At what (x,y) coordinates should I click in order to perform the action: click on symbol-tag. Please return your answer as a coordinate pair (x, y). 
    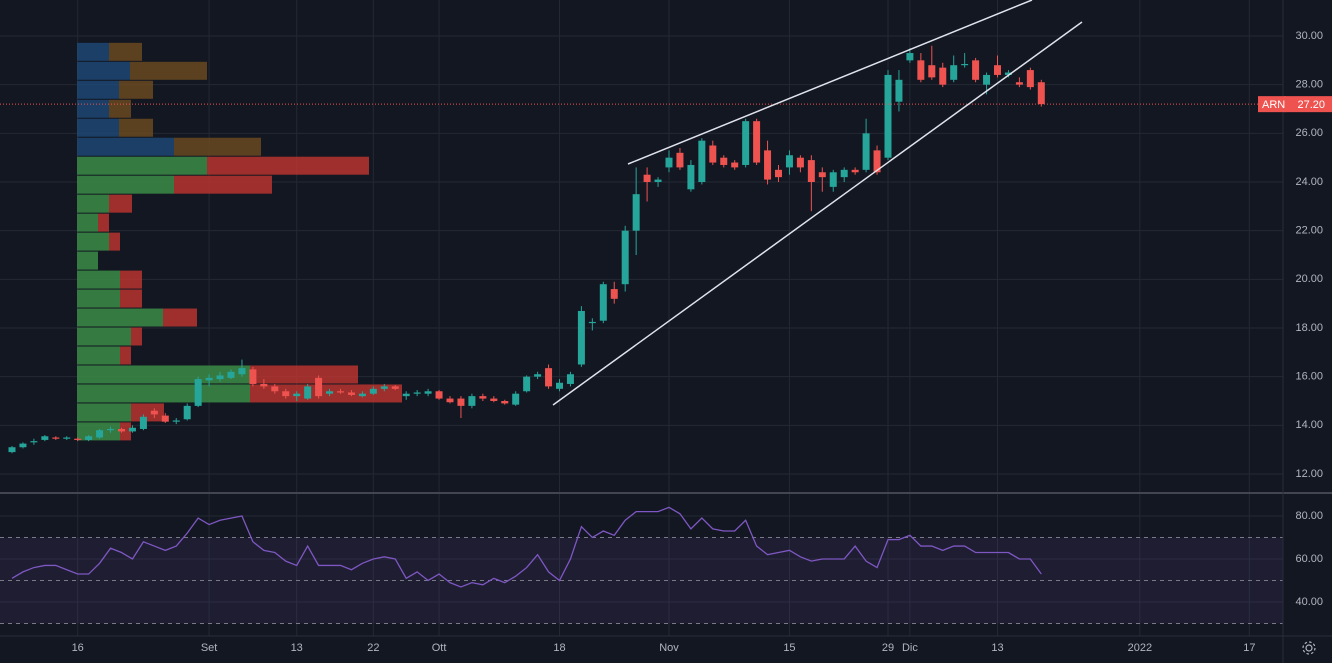
    Looking at the image, I should click on (1272, 104).